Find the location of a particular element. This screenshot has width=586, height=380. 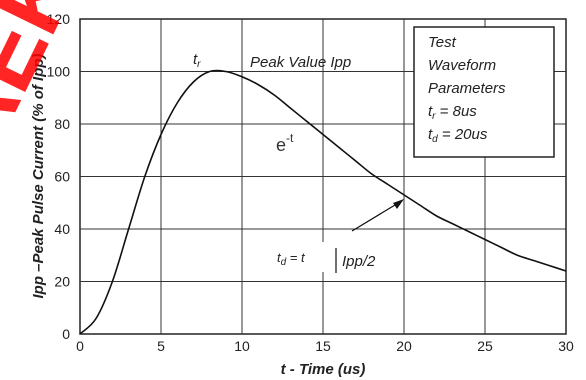

legend-tr-sub: r is located at coordinates (434, 116).